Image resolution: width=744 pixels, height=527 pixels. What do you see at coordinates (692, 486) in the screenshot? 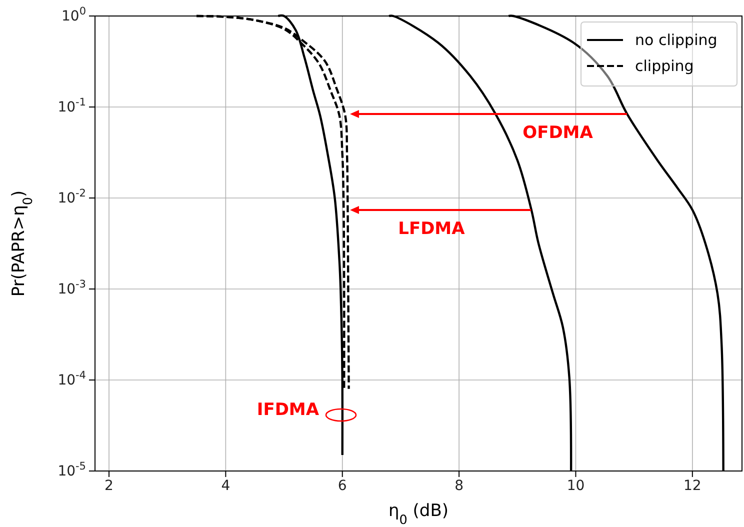
I see `x-tick-label: 12` at bounding box center [692, 486].